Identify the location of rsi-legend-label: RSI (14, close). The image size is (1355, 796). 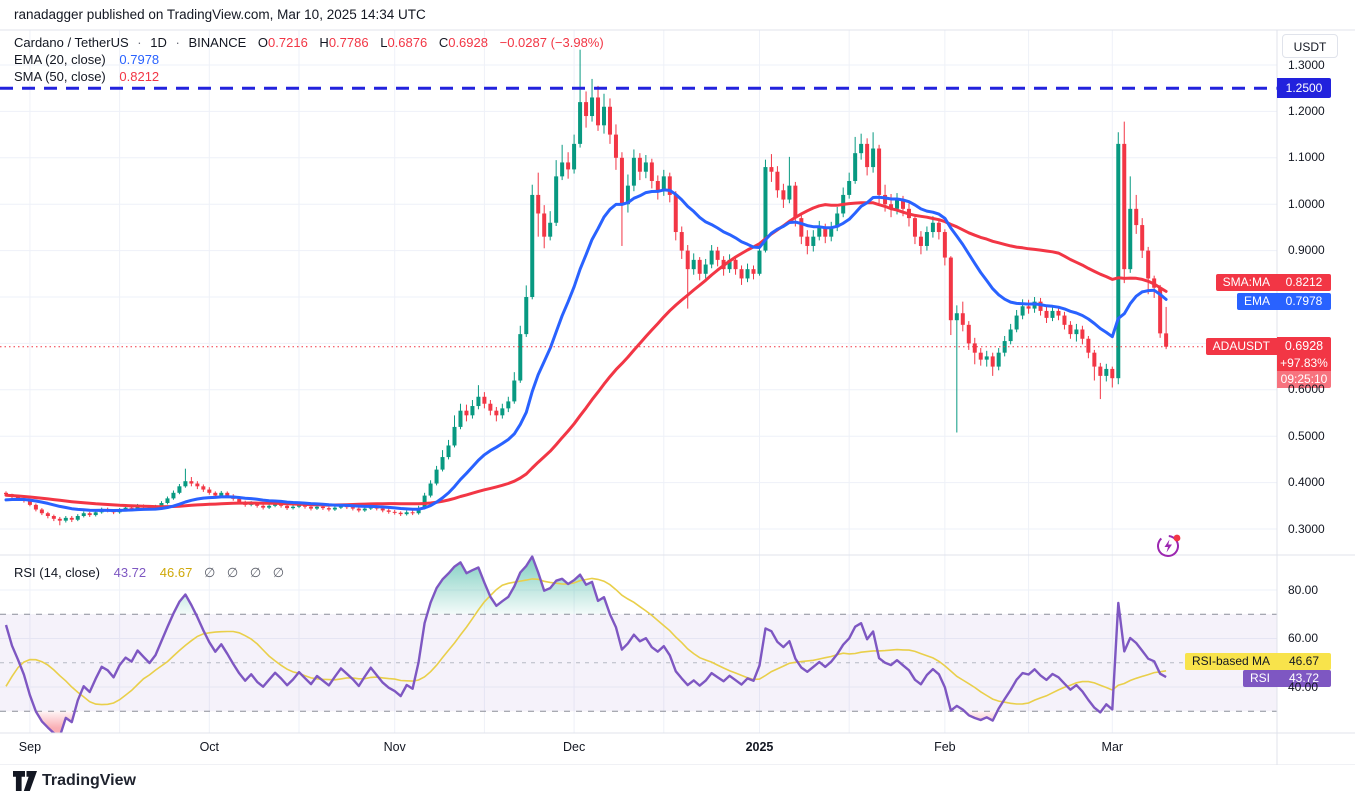
(57, 572).